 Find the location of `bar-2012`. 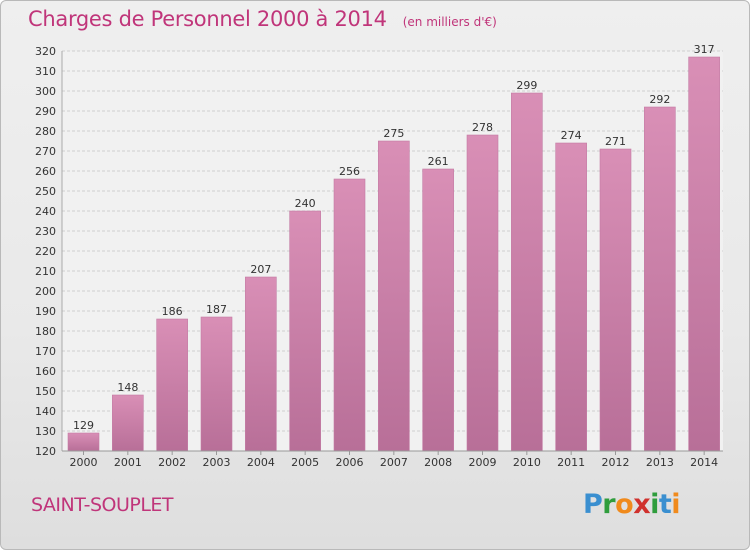

bar-2012 is located at coordinates (615, 300).